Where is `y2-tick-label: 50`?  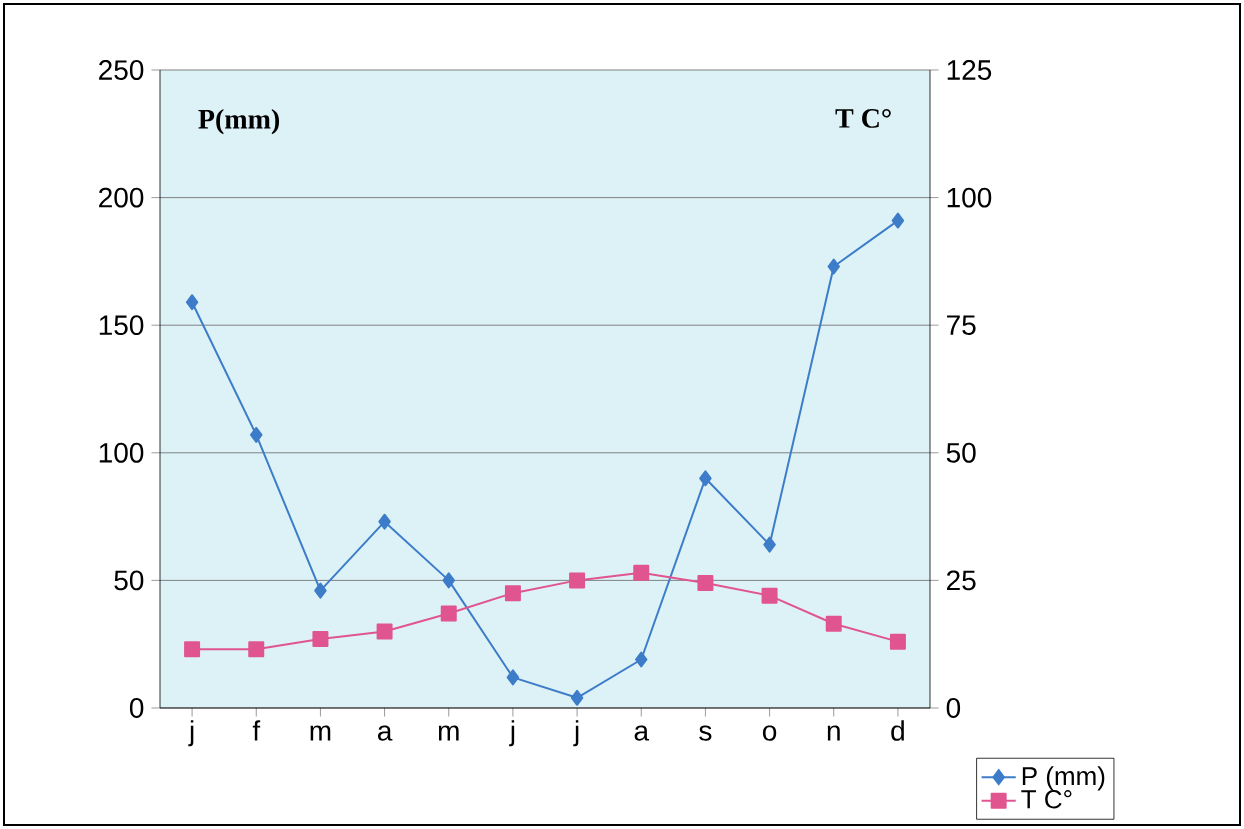
y2-tick-label: 50 is located at coordinates (961, 452).